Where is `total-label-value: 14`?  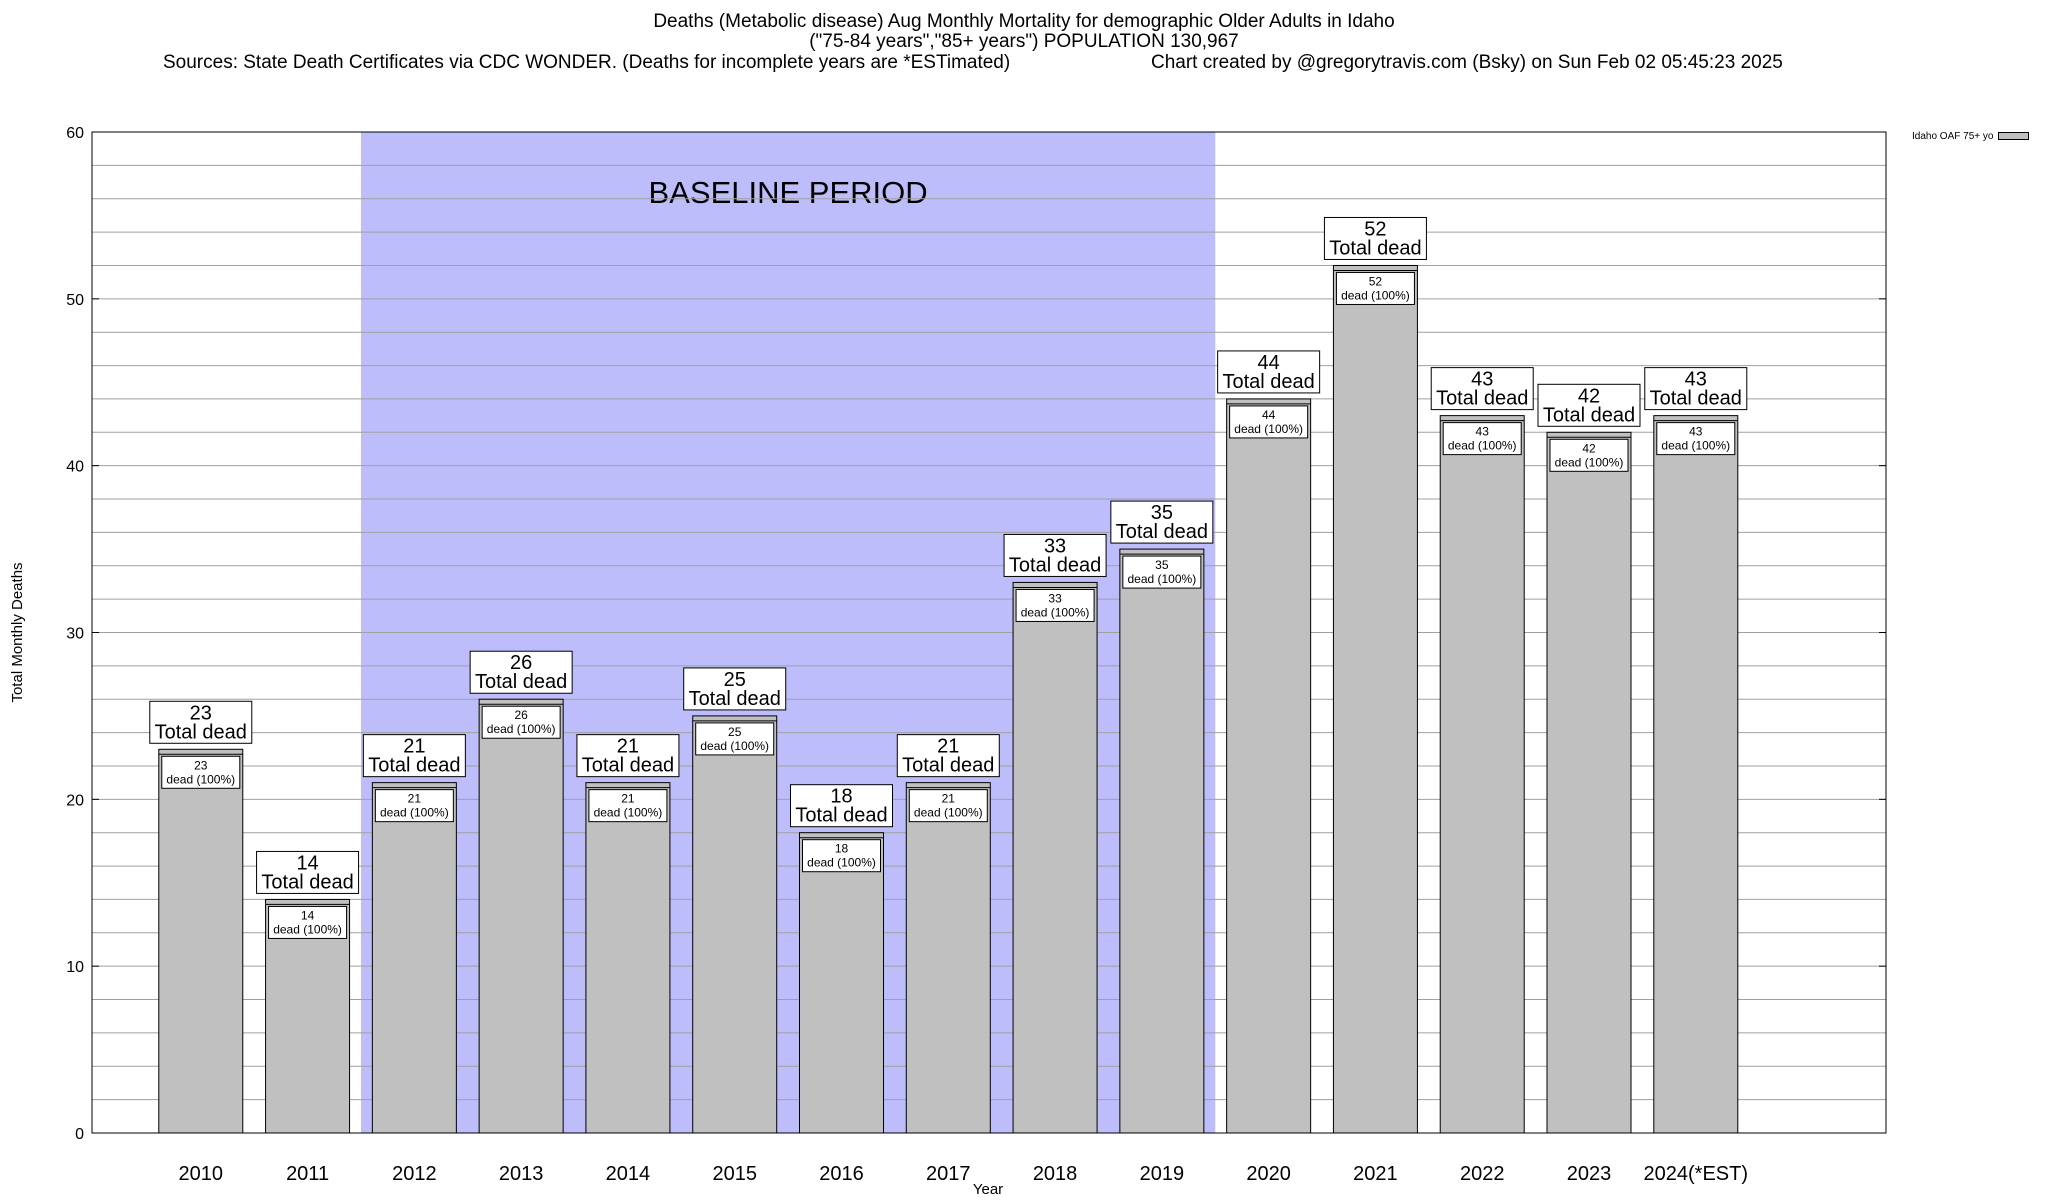 total-label-value: 14 is located at coordinates (307, 863).